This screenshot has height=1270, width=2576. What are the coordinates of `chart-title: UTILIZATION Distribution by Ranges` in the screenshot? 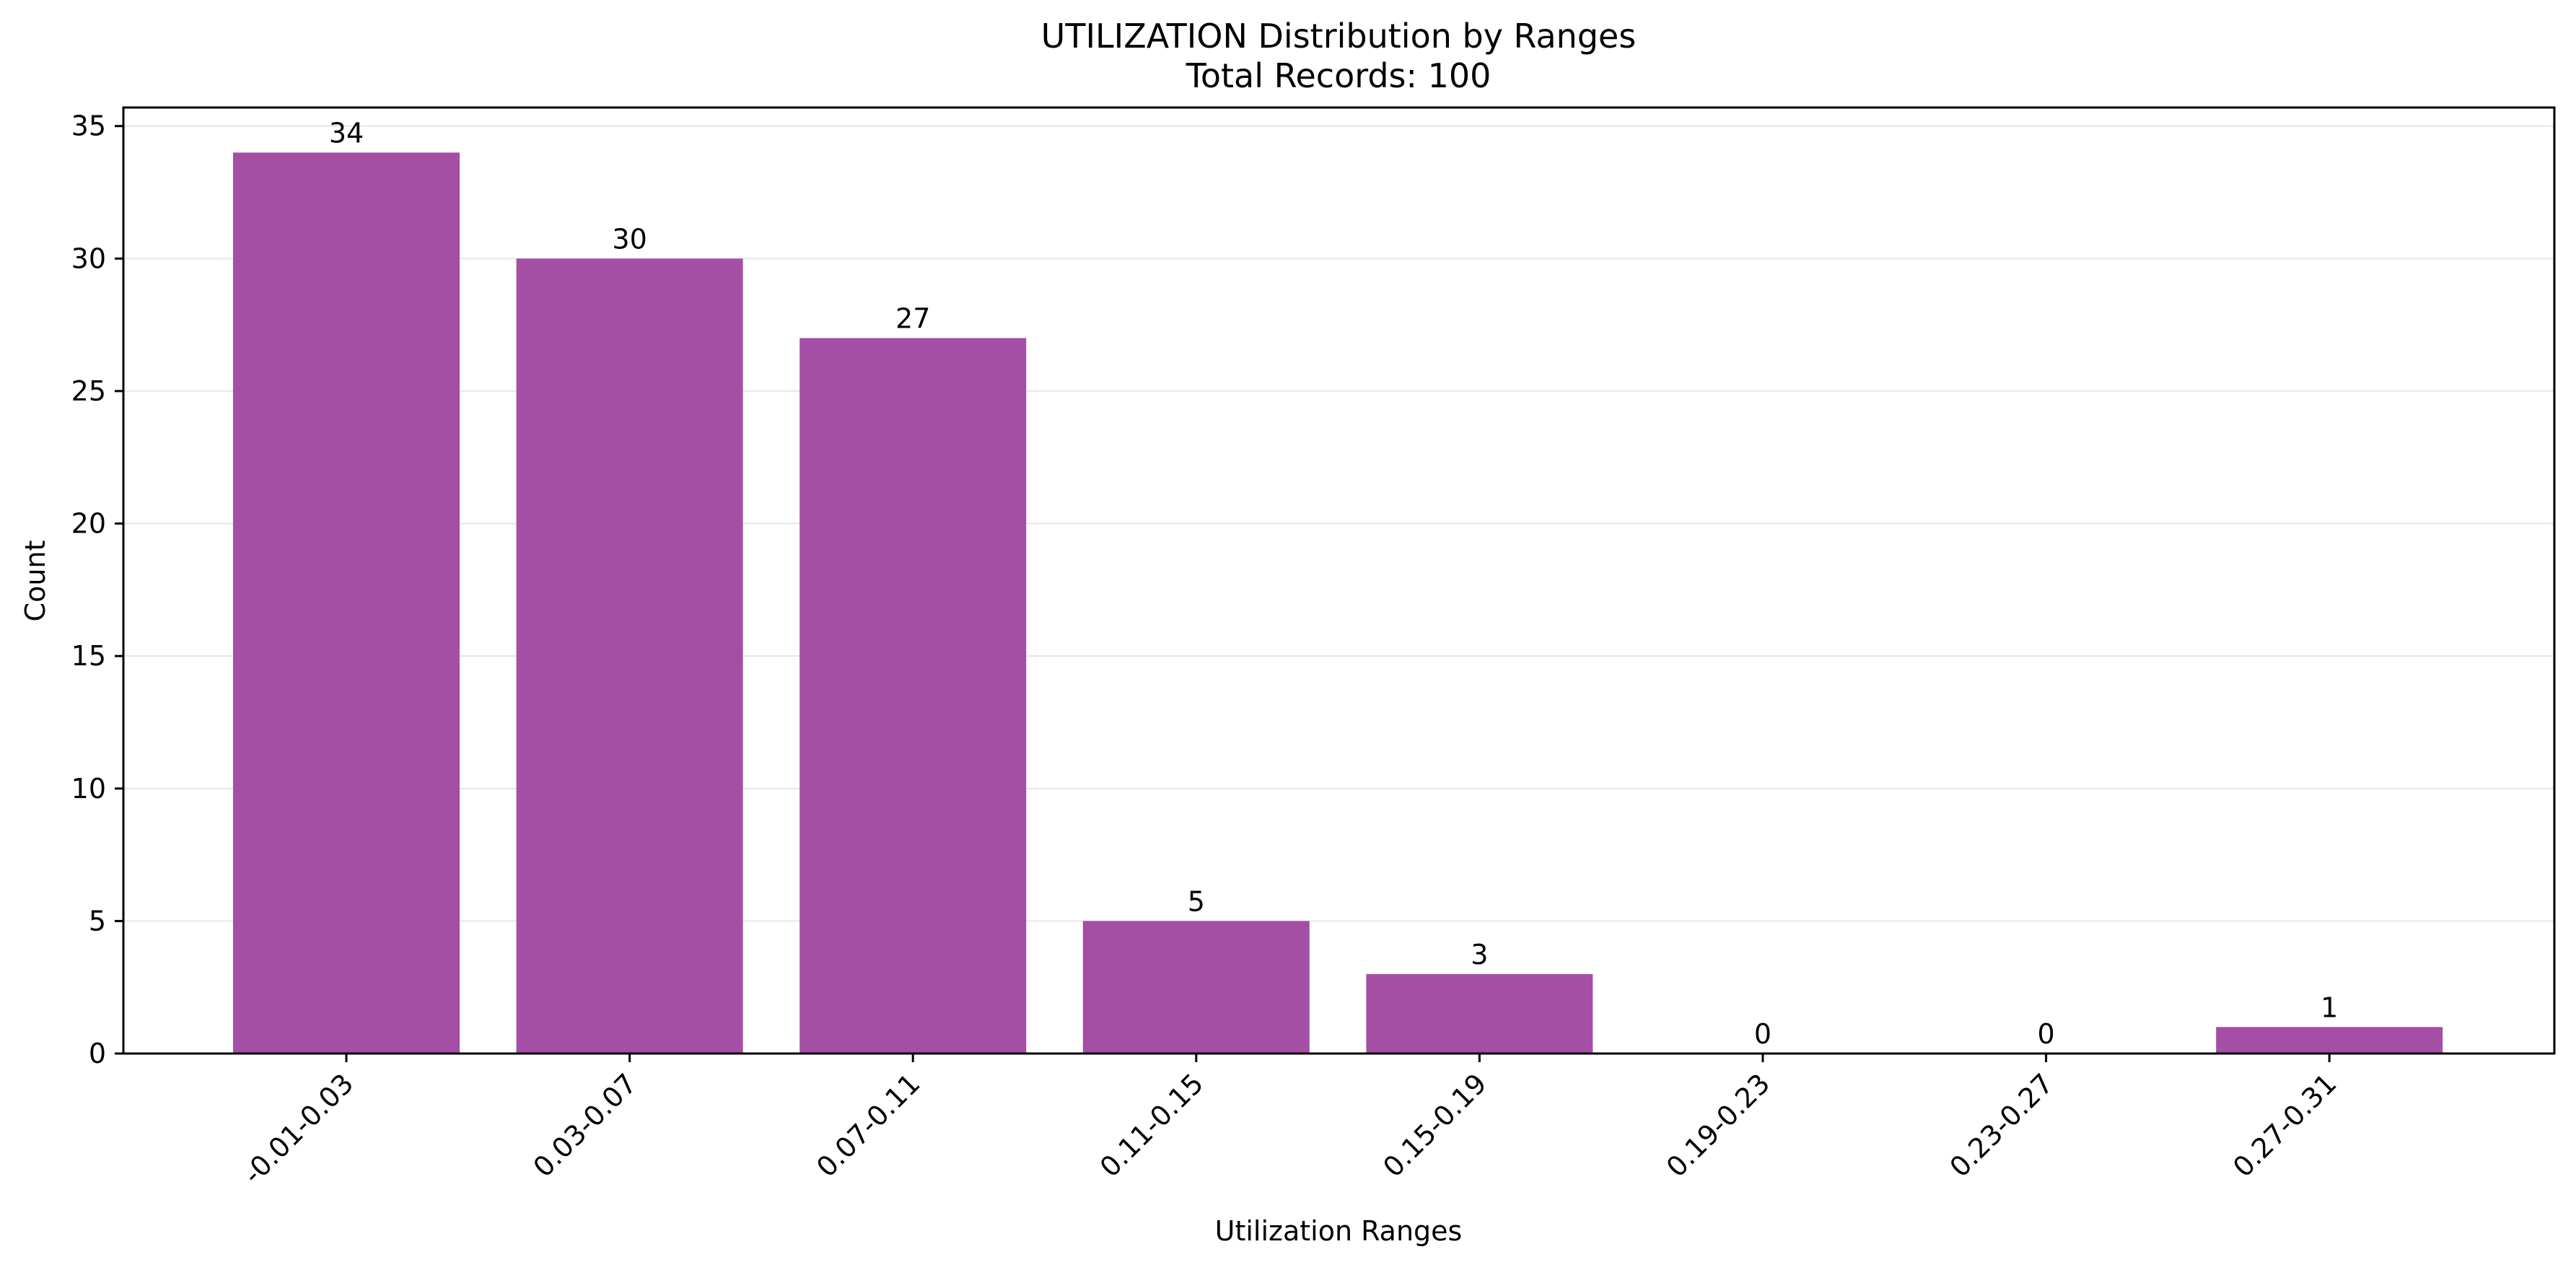 It's located at (1339, 36).